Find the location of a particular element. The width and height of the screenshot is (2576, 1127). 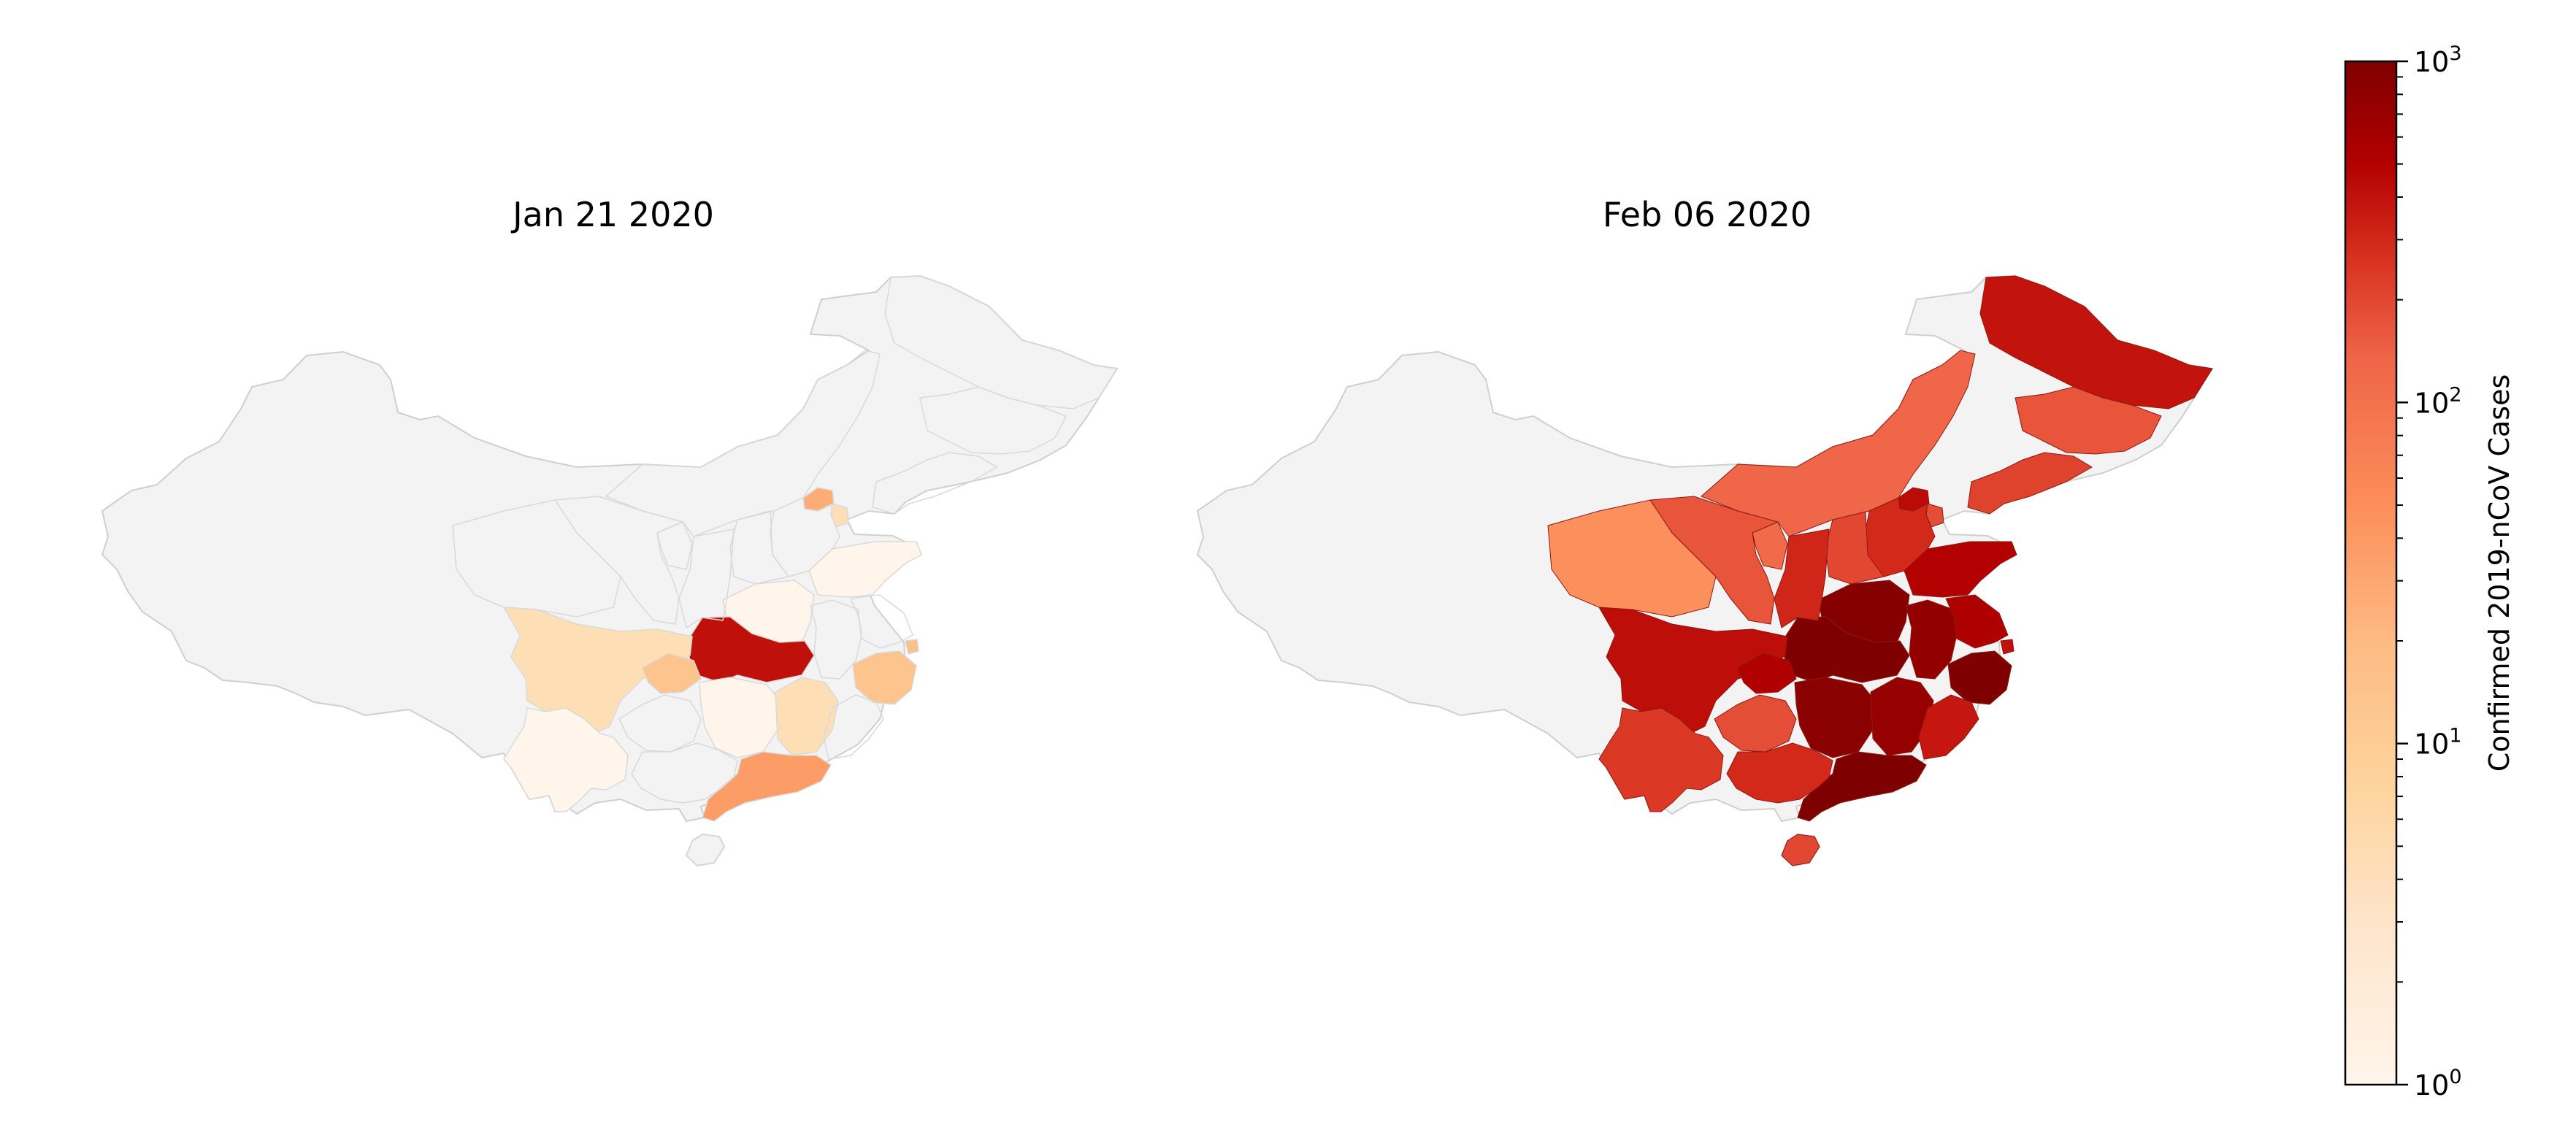

map-title: Feb 06 2020 is located at coordinates (1708, 214).